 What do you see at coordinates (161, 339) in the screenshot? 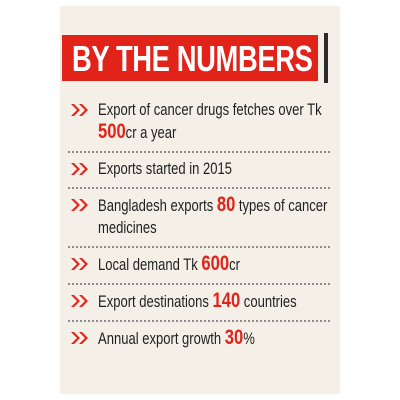
I see `text-run: Annual export growth` at bounding box center [161, 339].